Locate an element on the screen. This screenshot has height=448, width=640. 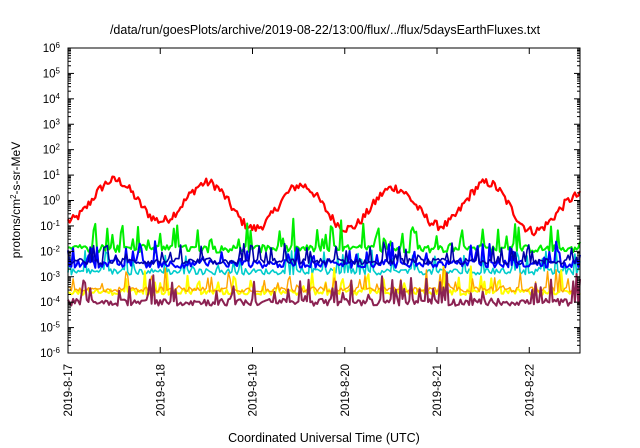
y-tick-label: 10⁵ is located at coordinates (52, 73).